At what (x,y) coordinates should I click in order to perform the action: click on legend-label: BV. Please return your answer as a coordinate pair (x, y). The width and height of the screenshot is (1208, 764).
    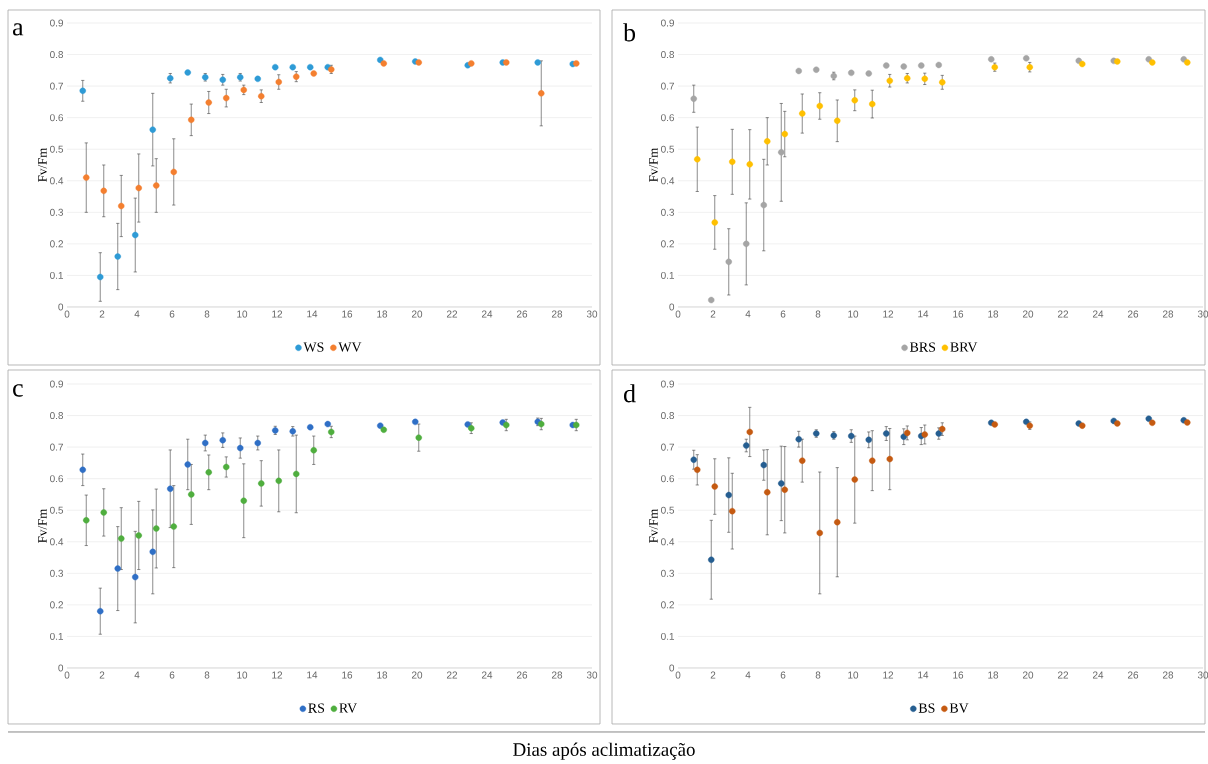
    Looking at the image, I should click on (959, 708).